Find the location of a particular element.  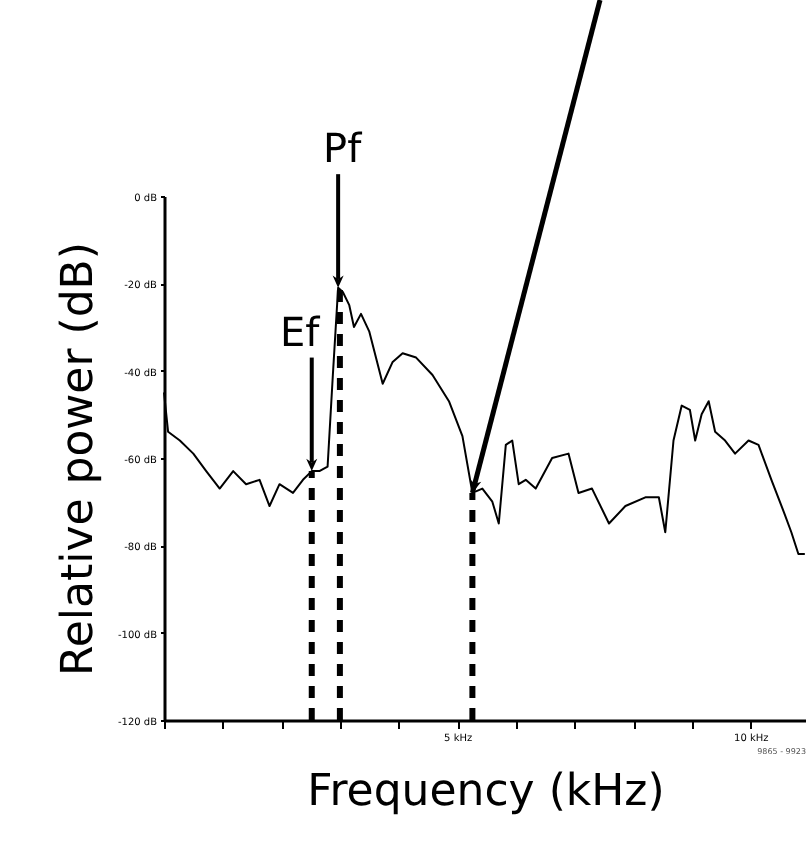

annotation: Ef is located at coordinates (301, 331).